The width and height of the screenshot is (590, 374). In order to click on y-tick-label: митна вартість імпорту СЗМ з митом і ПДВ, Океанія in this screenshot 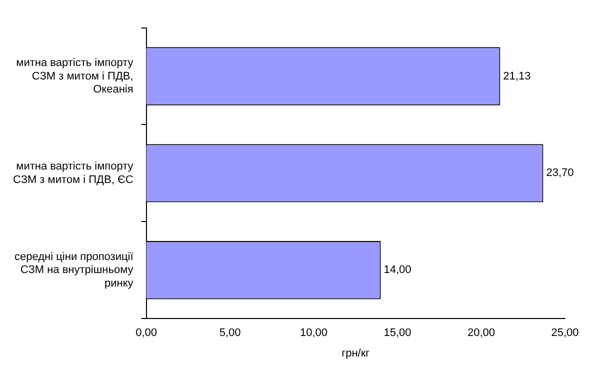, I will do `click(75, 76)`.